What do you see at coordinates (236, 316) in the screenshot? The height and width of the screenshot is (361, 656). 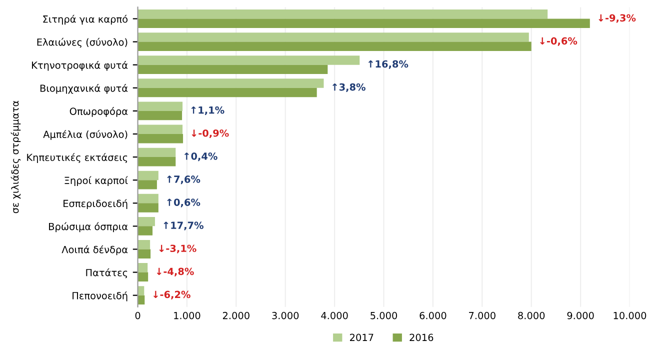 I see `x-tick-label: 2.000` at bounding box center [236, 316].